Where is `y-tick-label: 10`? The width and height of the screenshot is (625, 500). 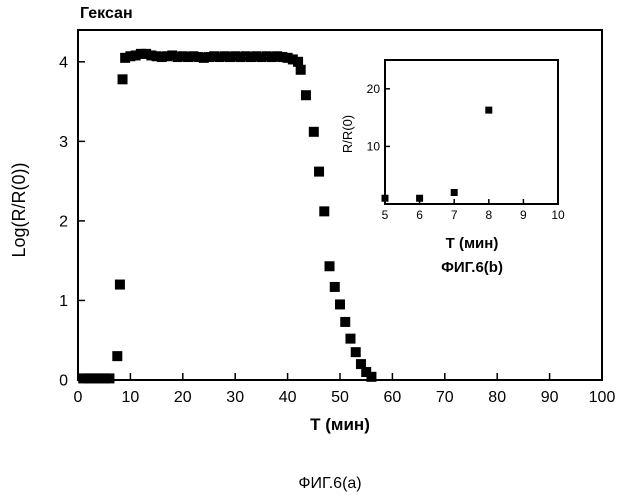
y-tick-label: 10 is located at coordinates (374, 147).